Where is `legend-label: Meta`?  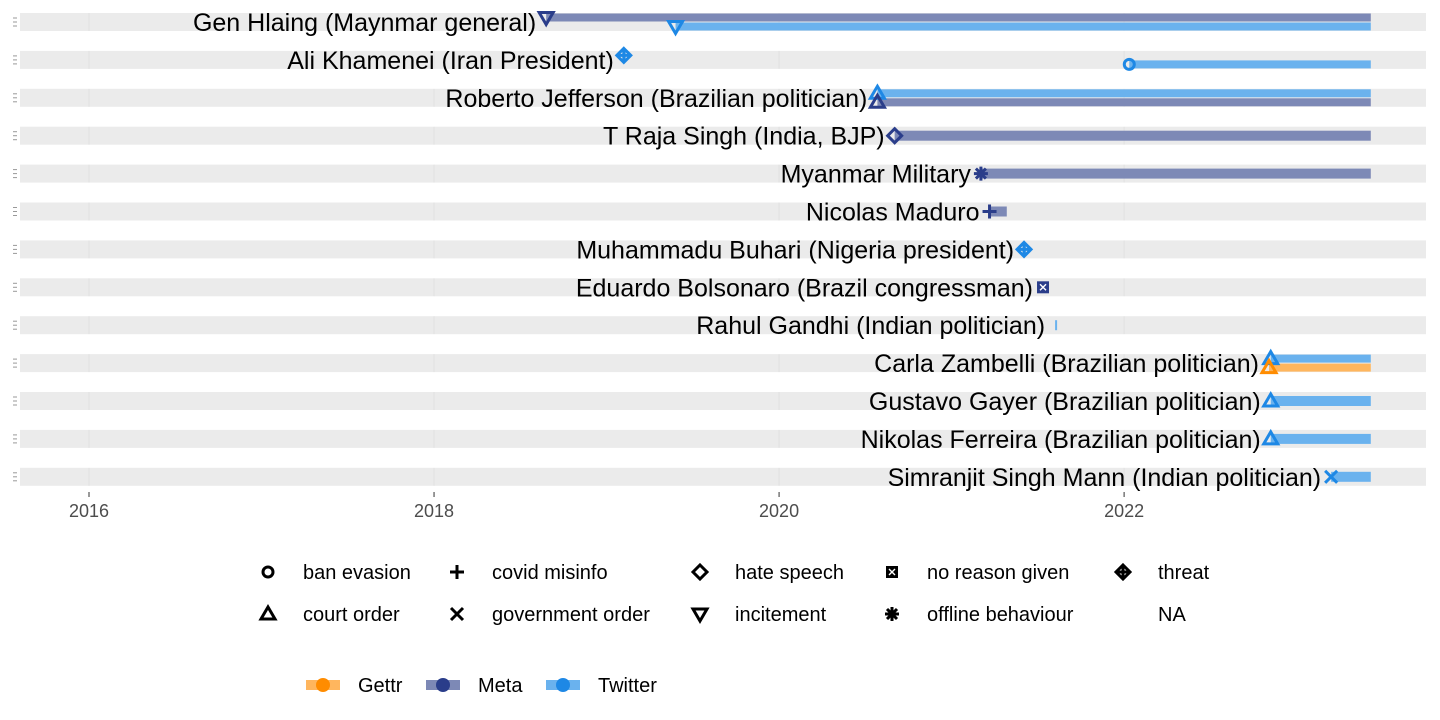 legend-label: Meta is located at coordinates (500, 686).